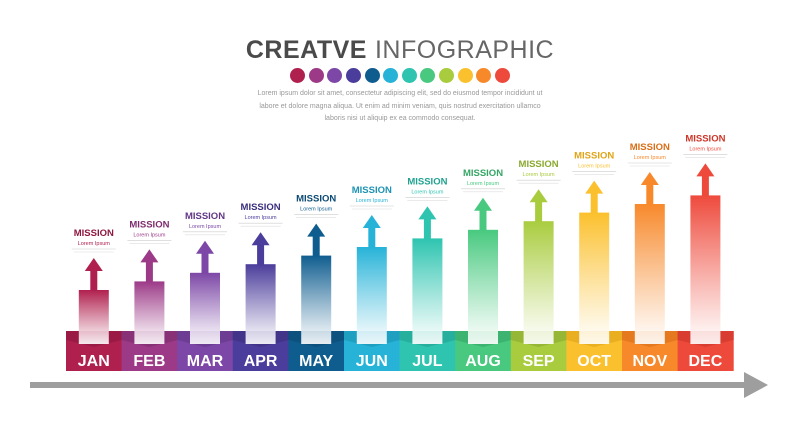  I want to click on step-may: MAY MISSION Lorem Ipsum, so click(316, 282).